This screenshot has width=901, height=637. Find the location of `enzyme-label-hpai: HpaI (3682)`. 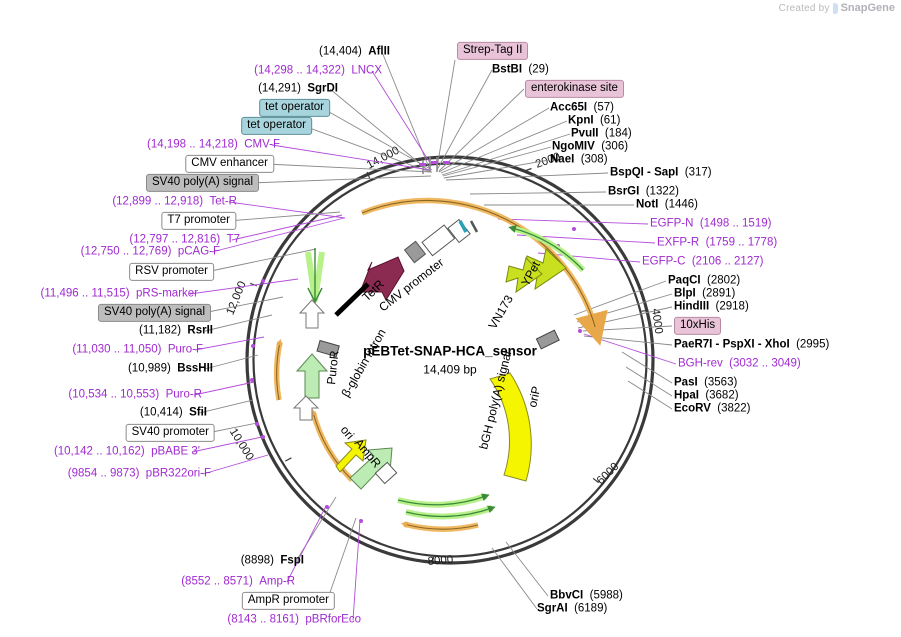

enzyme-label-hpai: HpaI (3682) is located at coordinates (706, 396).